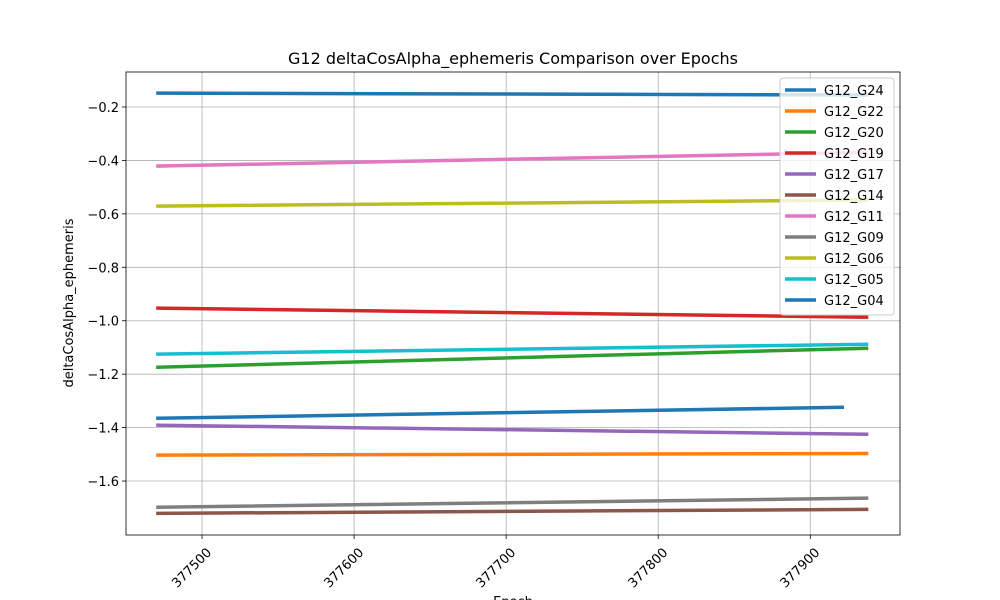 The image size is (1000, 600). What do you see at coordinates (854, 301) in the screenshot?
I see `legend-label: G12_G04` at bounding box center [854, 301].